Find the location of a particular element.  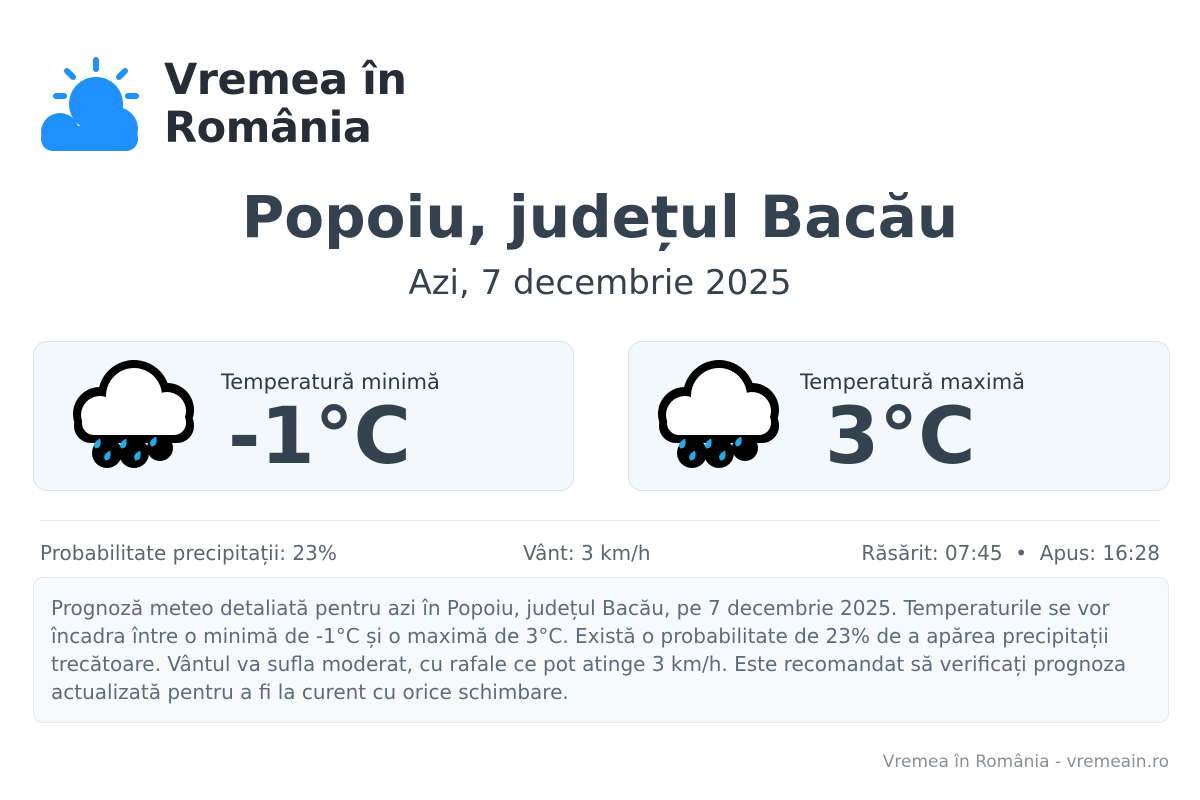

page-title: Popoiu, județul Bacău is located at coordinates (600, 217).